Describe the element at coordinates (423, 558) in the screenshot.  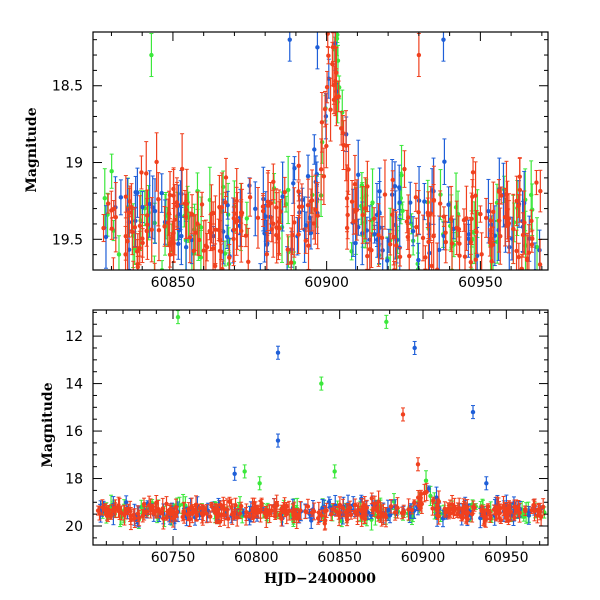
I see `x-tick-label: 60900` at that location.